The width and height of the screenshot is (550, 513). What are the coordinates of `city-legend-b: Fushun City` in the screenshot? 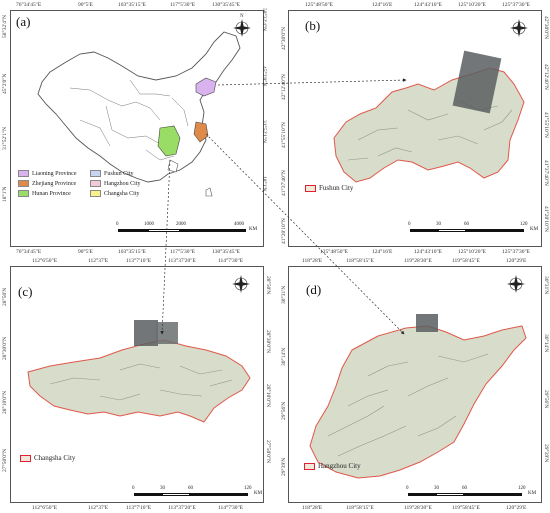 It's located at (329, 188).